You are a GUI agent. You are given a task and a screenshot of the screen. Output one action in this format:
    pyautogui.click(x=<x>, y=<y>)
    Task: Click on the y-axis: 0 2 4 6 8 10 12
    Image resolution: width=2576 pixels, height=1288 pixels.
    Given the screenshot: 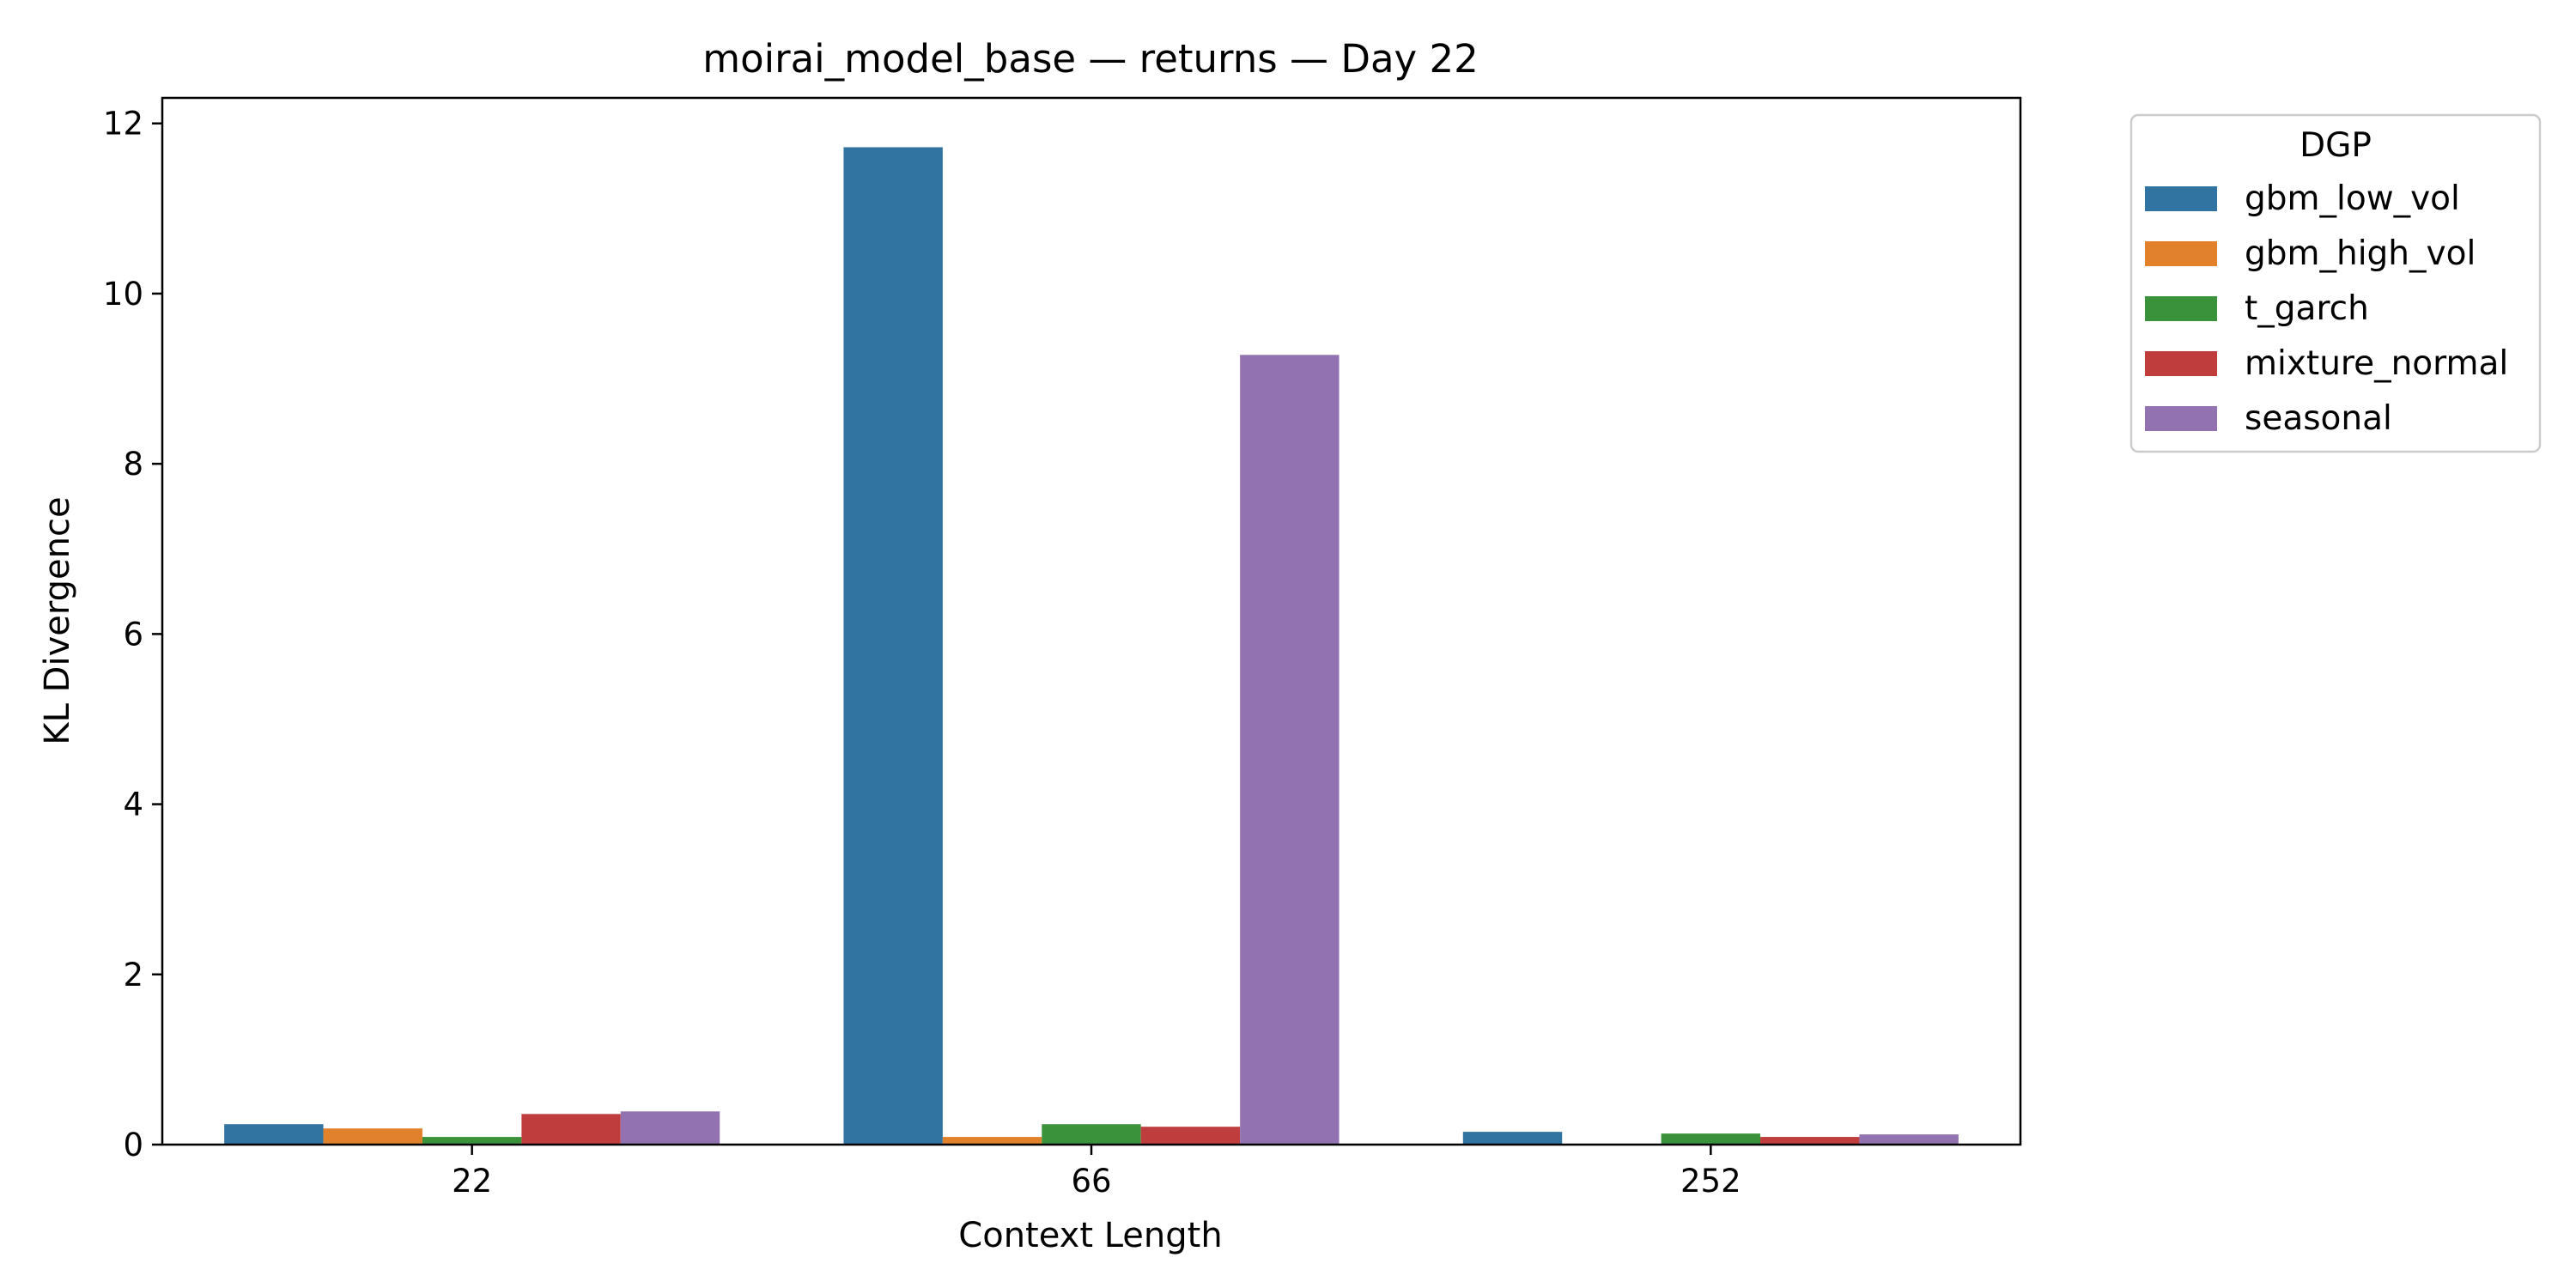 What is the action you would take?
    pyautogui.click(x=132, y=634)
    